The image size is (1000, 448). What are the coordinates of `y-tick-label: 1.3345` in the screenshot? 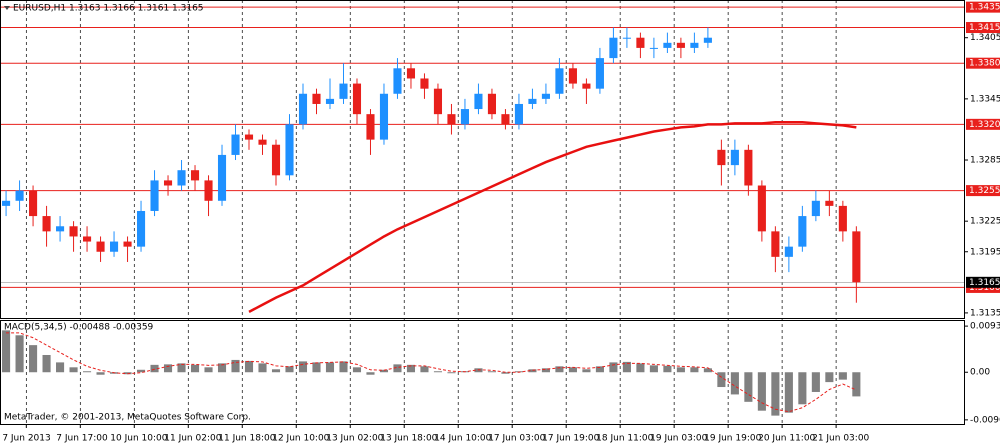 It's located at (985, 99).